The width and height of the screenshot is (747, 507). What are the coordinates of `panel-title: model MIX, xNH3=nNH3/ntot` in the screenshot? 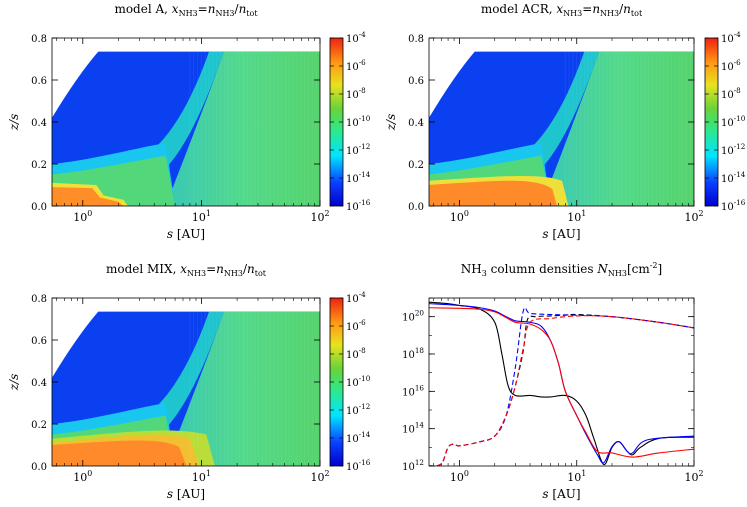 It's located at (186, 270).